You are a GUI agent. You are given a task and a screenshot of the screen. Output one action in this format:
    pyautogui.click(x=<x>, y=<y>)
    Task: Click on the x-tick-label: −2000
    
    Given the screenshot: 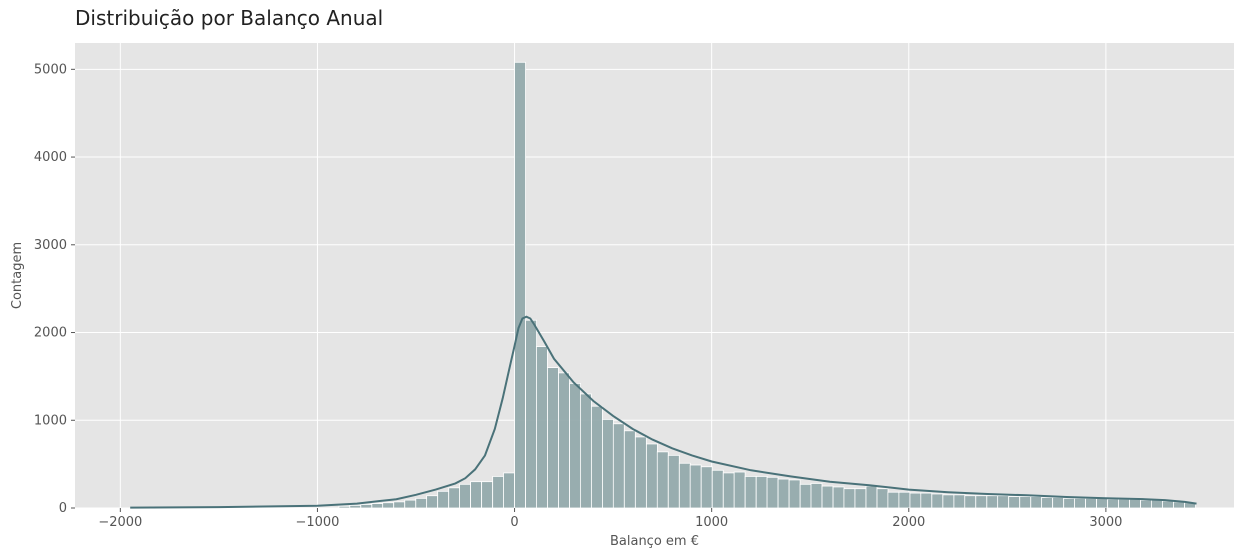 What is the action you would take?
    pyautogui.click(x=120, y=522)
    